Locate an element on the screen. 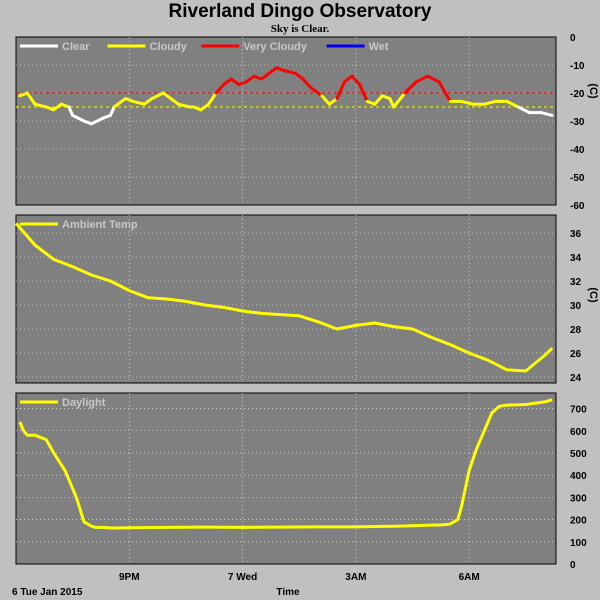  ambient-temp-y-ticks: 24 26 28 30 32 34 36 is located at coordinates (576, 306).